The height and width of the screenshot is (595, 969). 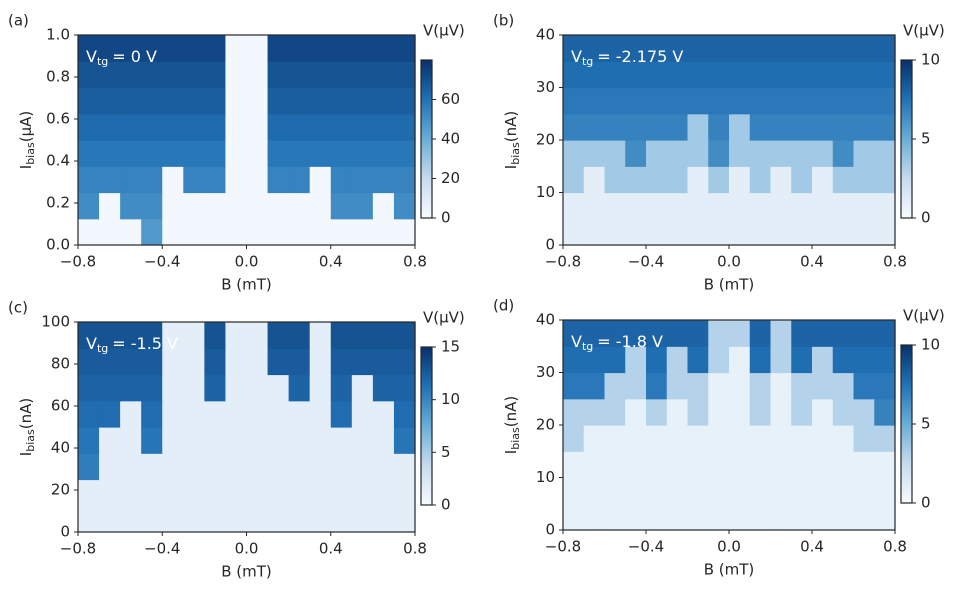 I want to click on y-tick-label: 80, so click(x=60, y=364).